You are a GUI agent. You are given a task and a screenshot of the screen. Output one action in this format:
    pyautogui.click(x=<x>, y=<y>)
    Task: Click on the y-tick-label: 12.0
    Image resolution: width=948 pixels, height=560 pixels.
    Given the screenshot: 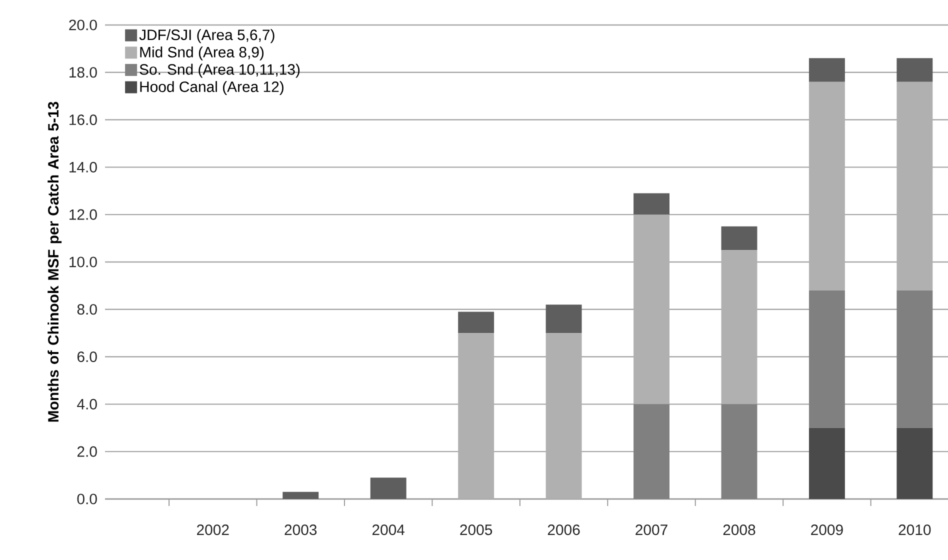 What is the action you would take?
    pyautogui.click(x=83, y=214)
    